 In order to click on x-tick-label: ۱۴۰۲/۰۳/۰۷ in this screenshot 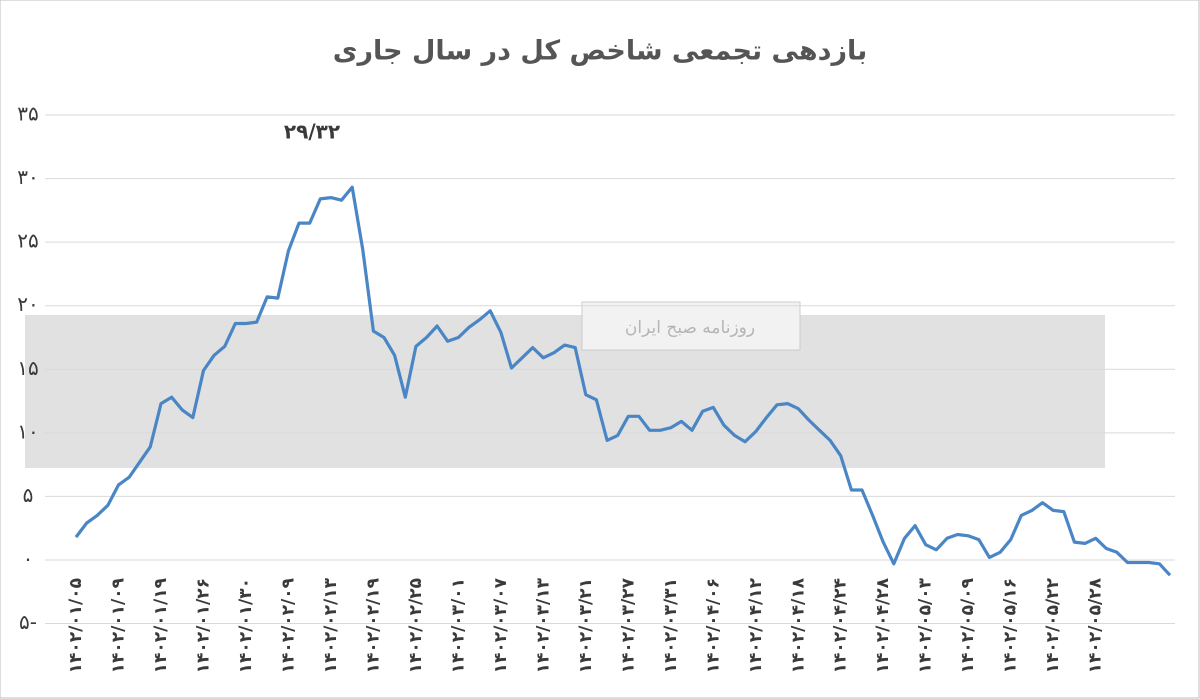, I will do `click(501, 625)`.